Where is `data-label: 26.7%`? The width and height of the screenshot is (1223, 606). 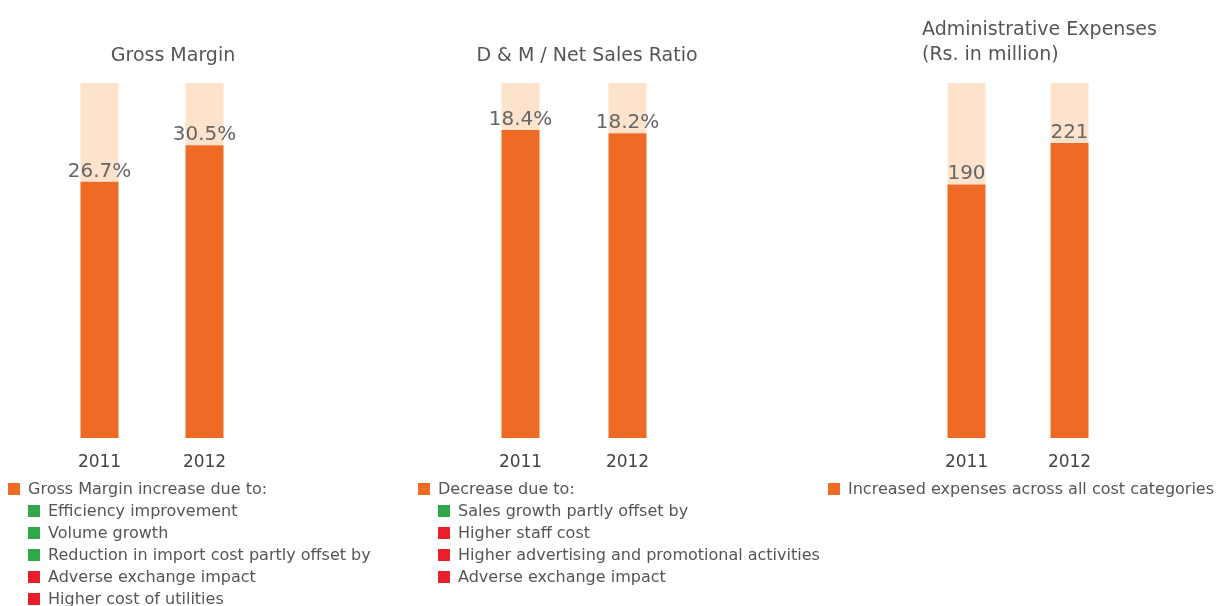 data-label: 26.7% is located at coordinates (99, 169).